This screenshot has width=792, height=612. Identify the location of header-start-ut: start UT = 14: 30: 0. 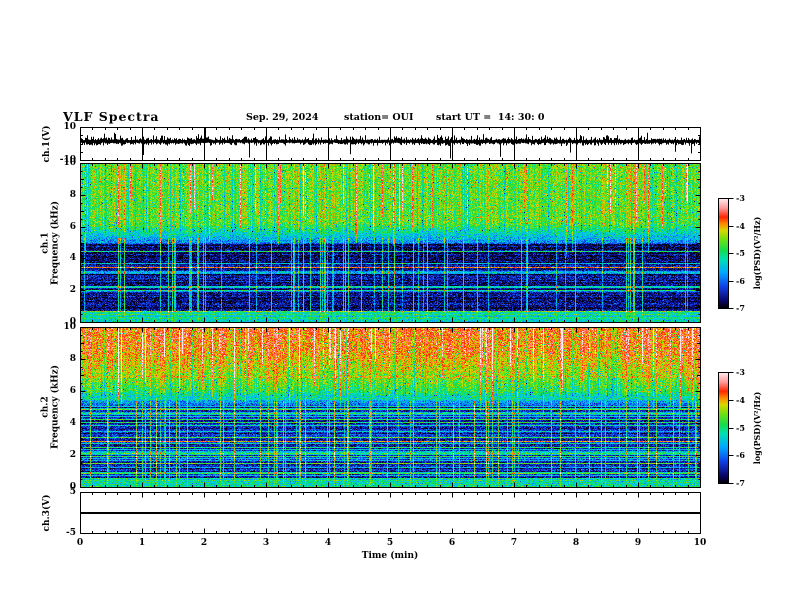
(490, 117).